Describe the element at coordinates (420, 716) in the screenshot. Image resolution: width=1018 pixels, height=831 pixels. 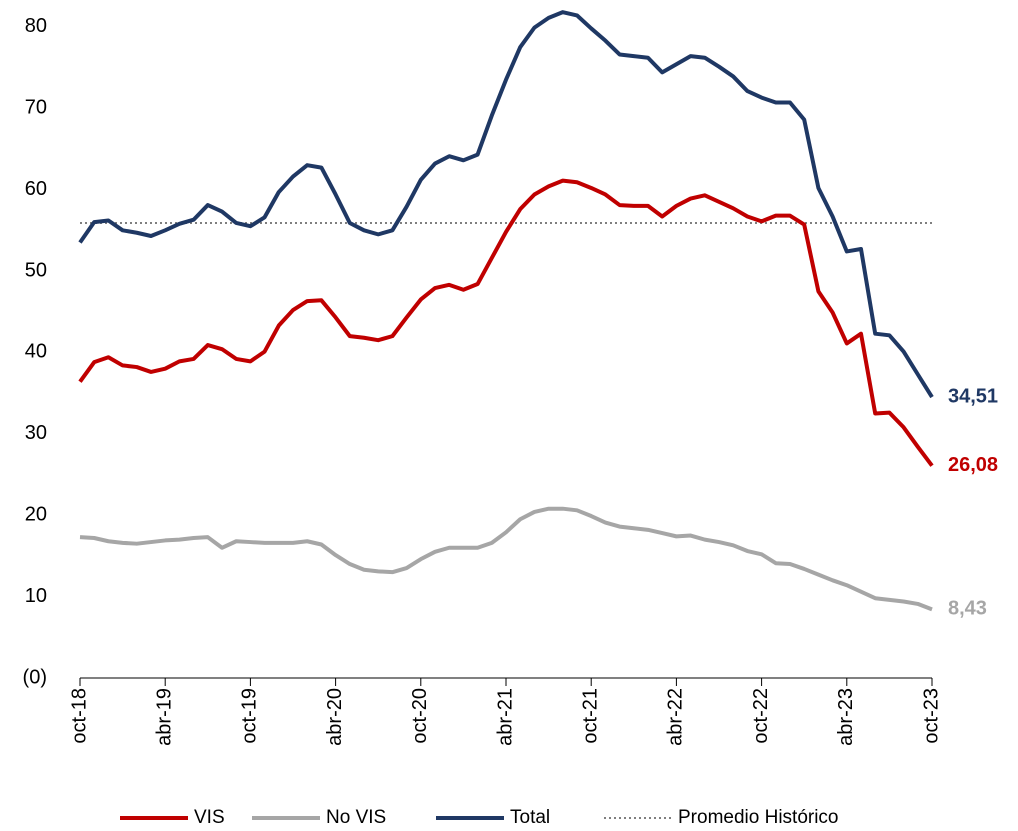
I see `x-tick-label: oct-20` at that location.